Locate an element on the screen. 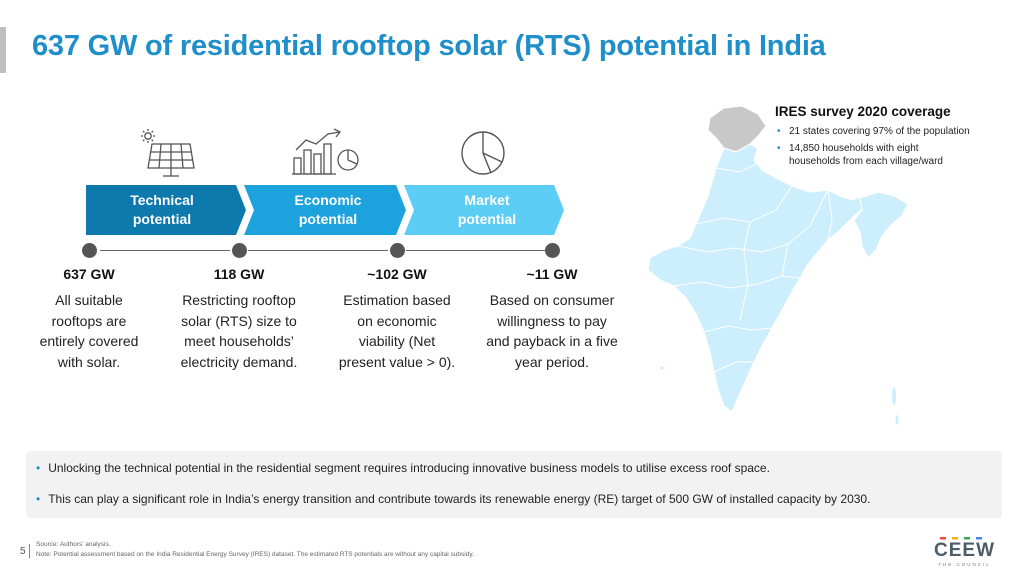  map-region-northeast is located at coordinates (881, 225).